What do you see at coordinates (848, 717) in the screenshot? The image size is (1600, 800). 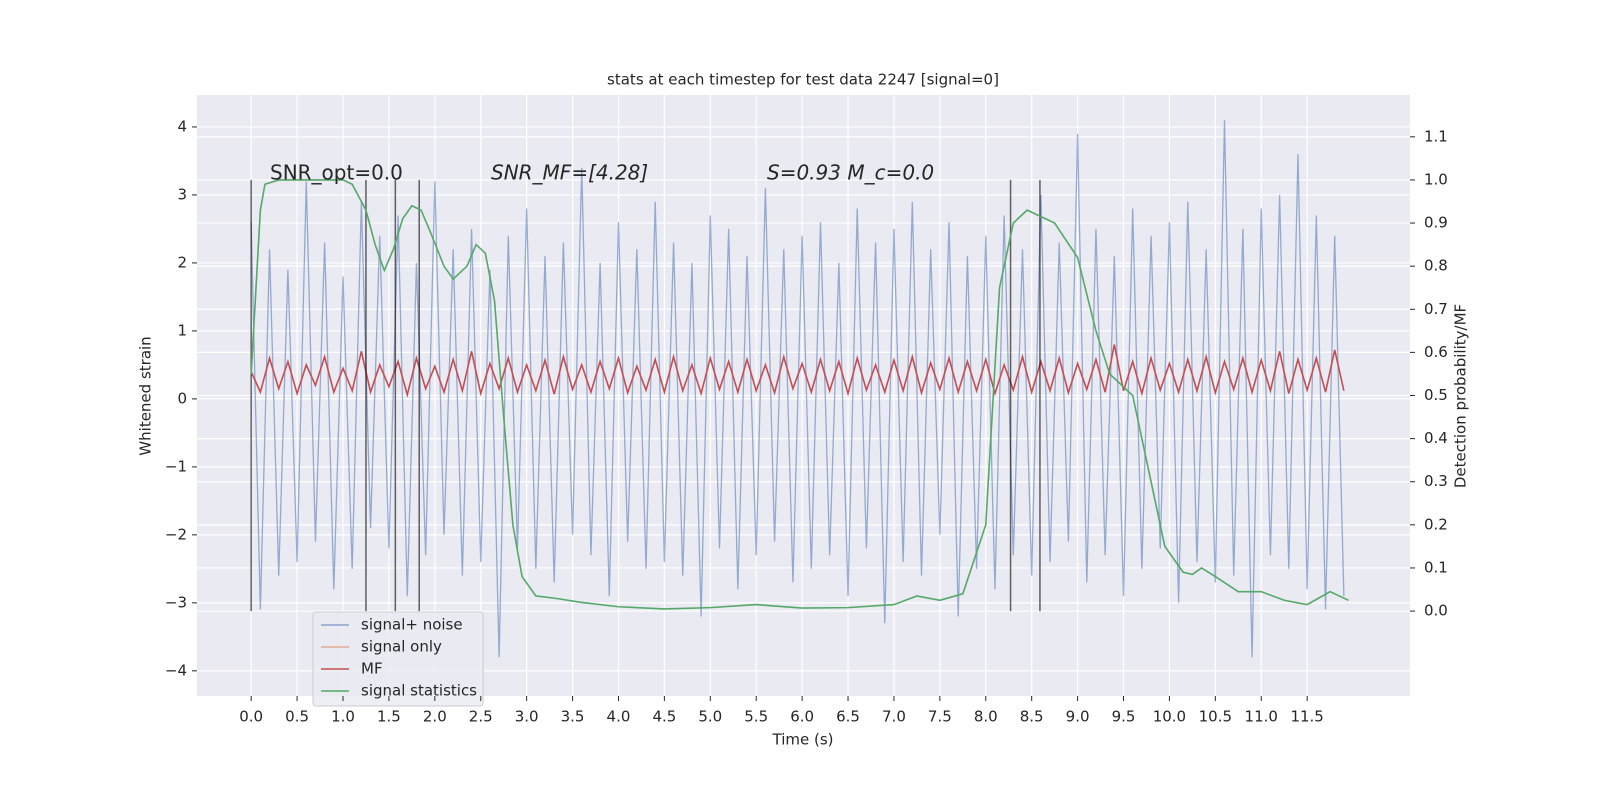 I see `x-tick-label: 6.5` at bounding box center [848, 717].